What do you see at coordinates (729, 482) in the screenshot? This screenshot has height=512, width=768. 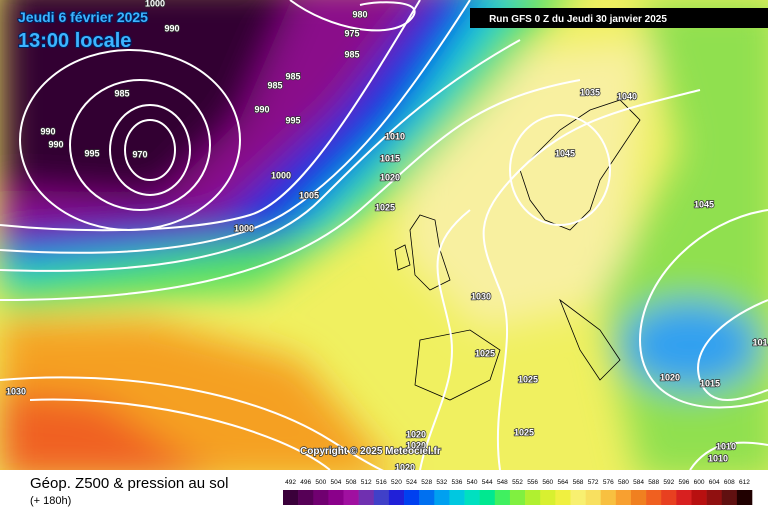 I see `colorbar-label: 608` at bounding box center [729, 482].